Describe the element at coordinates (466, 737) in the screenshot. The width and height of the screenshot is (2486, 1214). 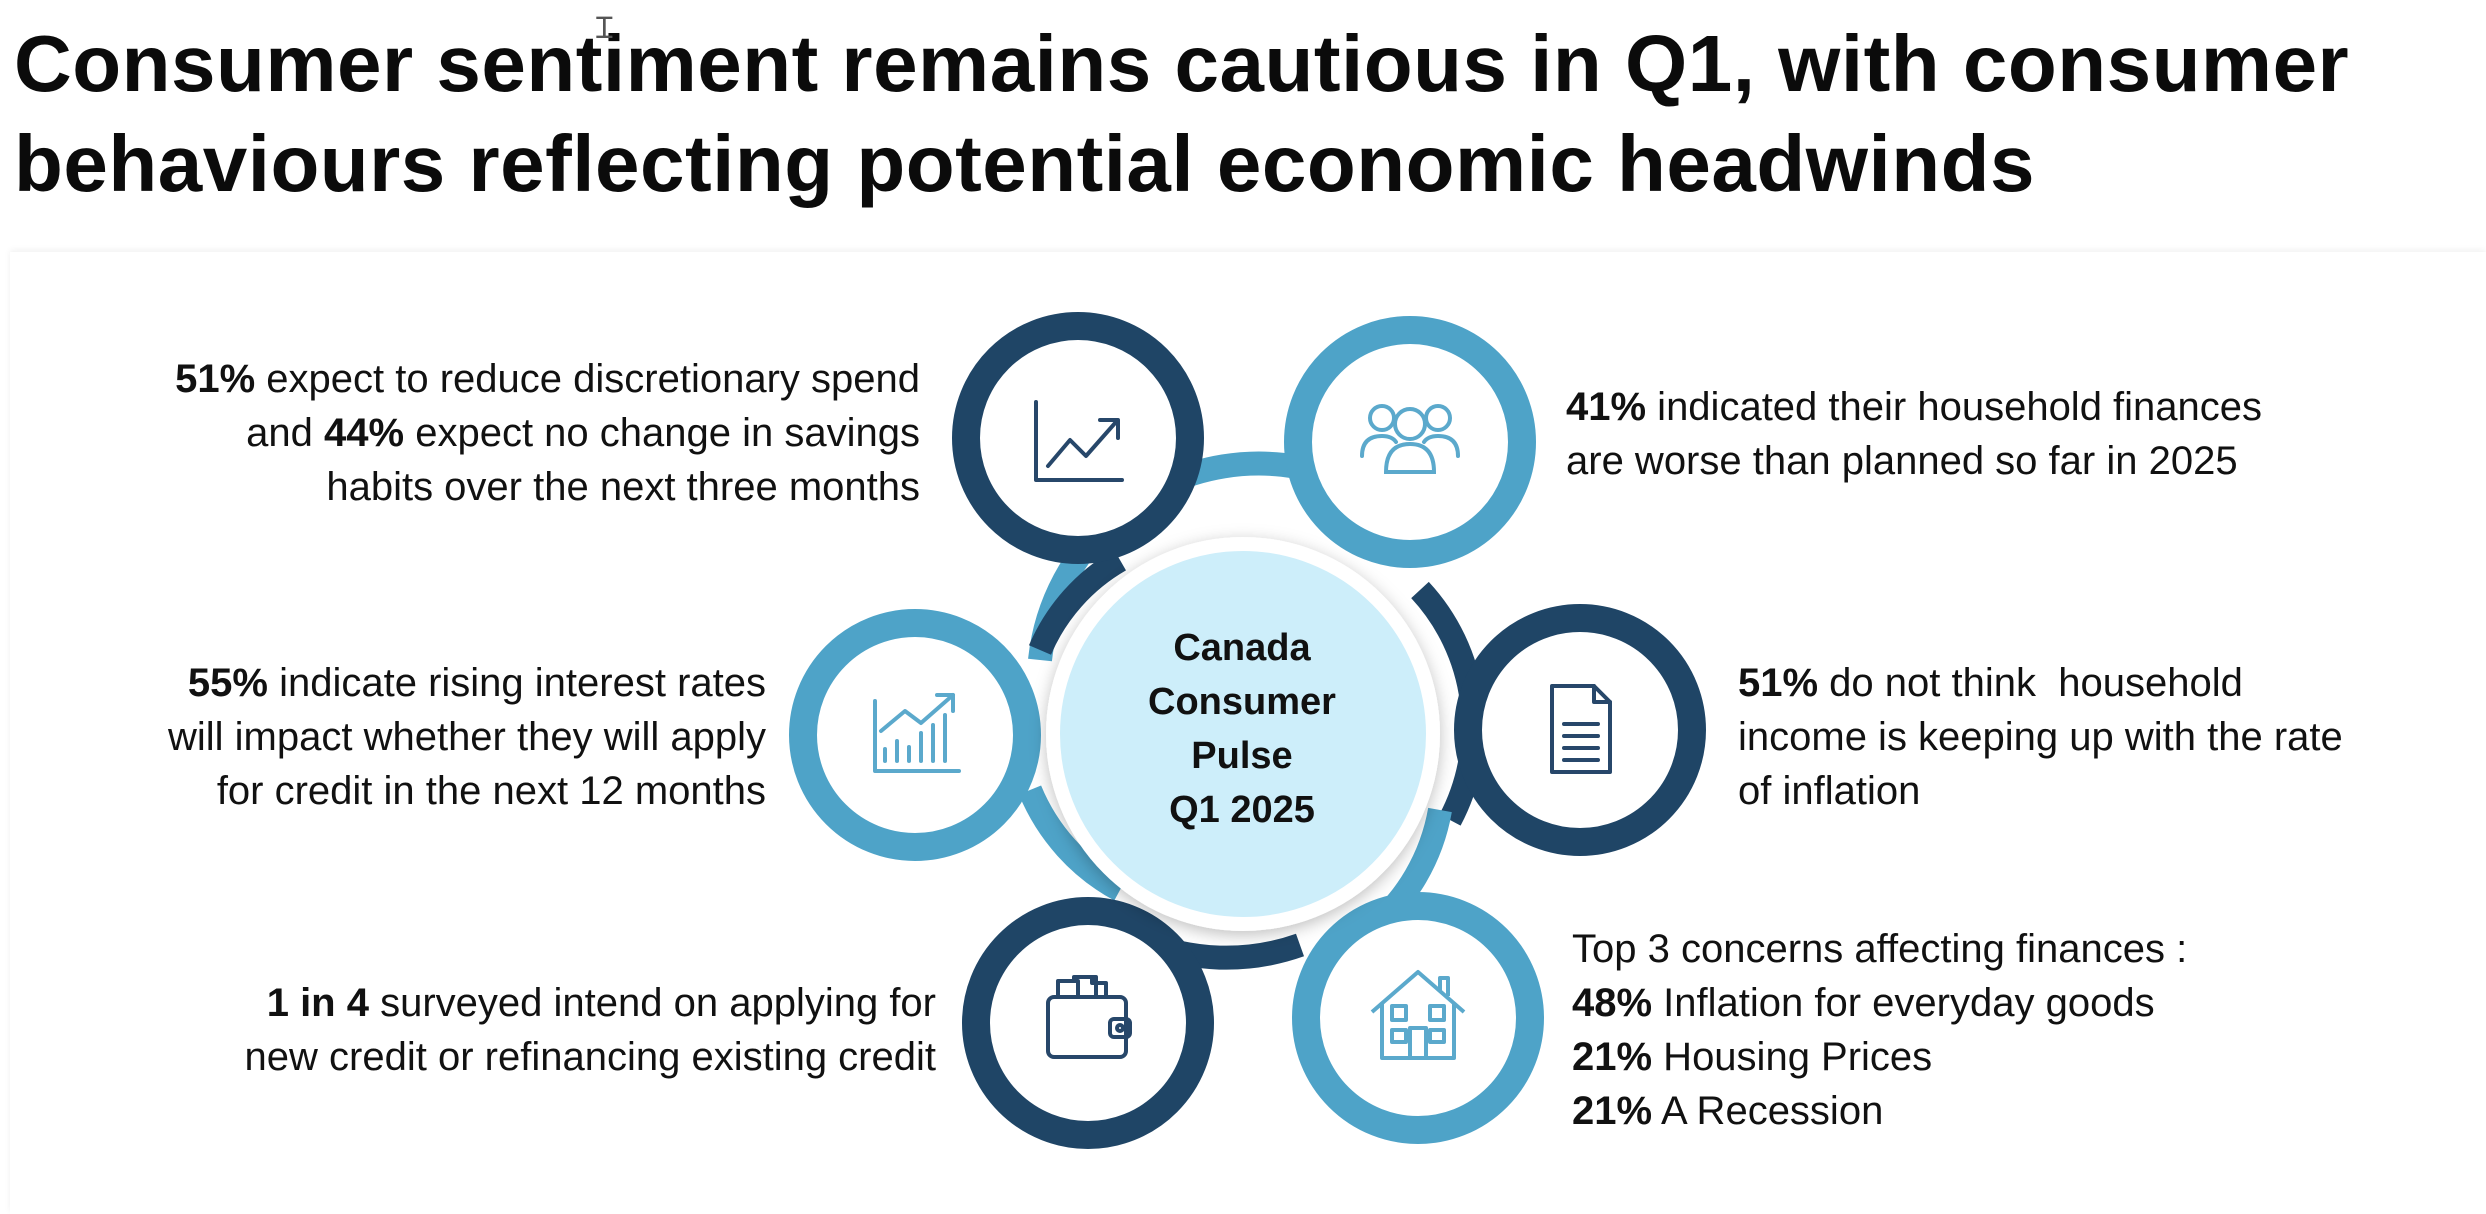
I see `stat-text: will impact whether they will apply` at that location.